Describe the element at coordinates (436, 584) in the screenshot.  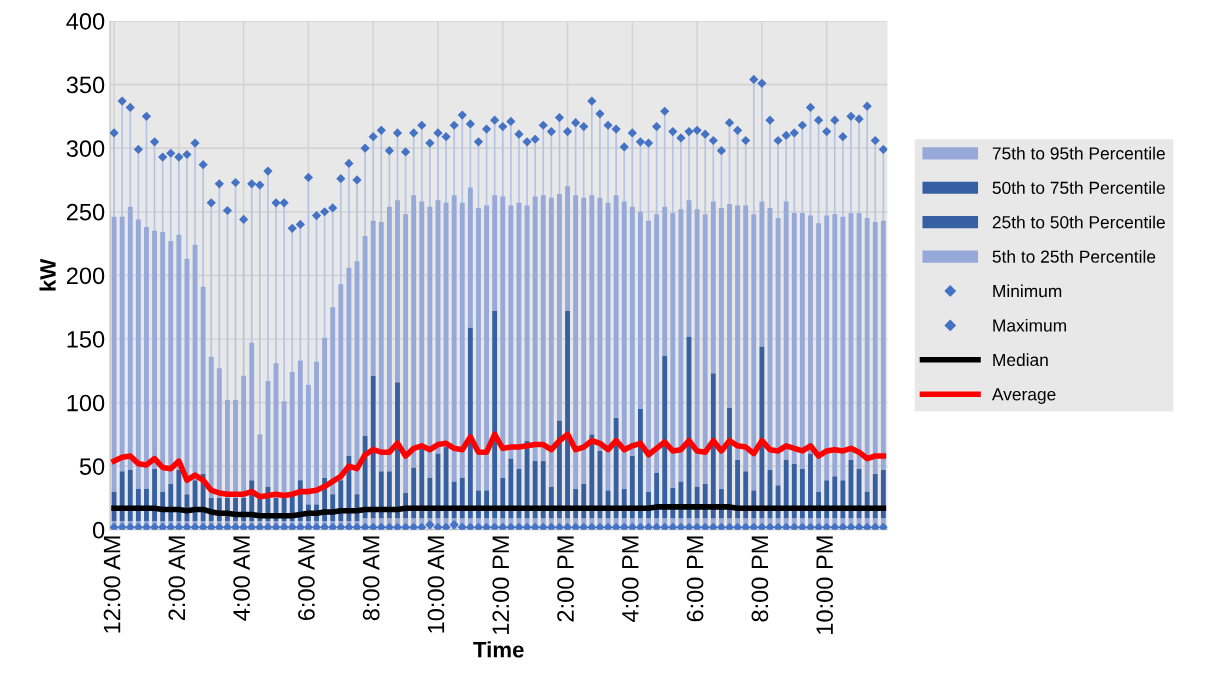
I see `x-tick-label: 10:00 AM` at that location.